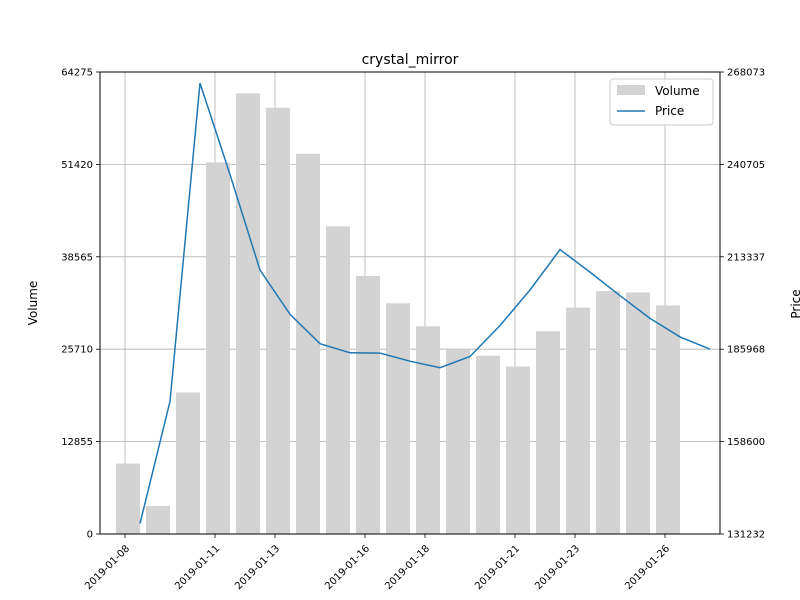 The width and height of the screenshot is (800, 600). Describe the element at coordinates (746, 442) in the screenshot. I see `y-tick-label-right: 158600` at that location.